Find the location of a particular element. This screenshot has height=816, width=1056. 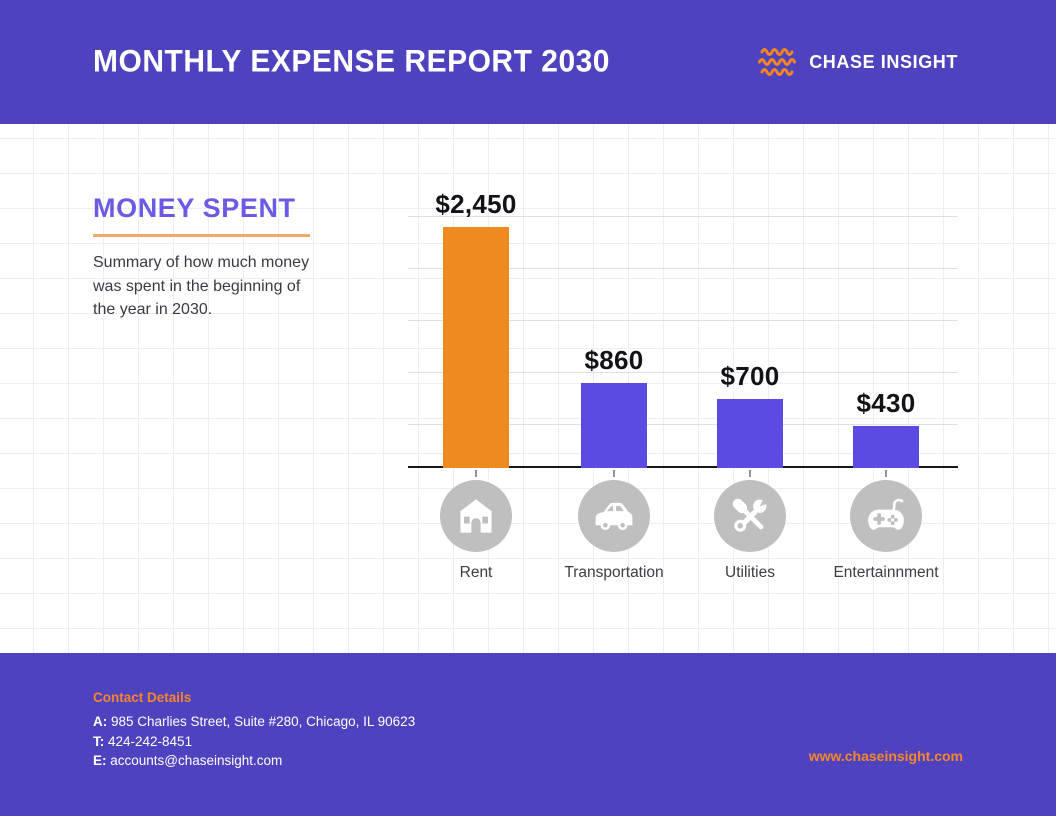

bar-value-label: $700 is located at coordinates (750, 376).